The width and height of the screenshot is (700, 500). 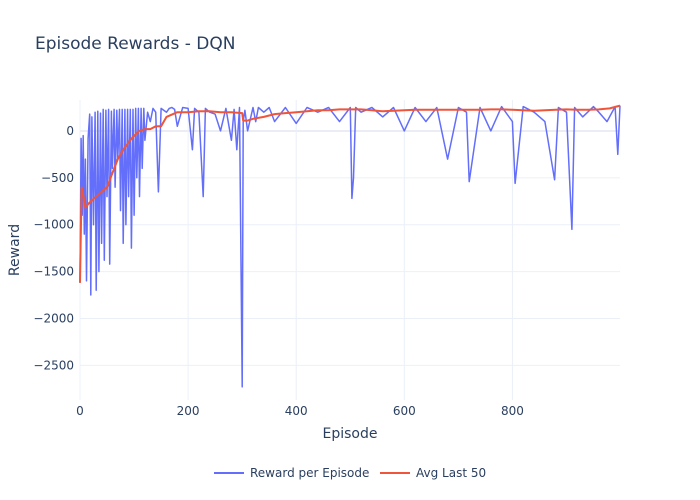 I want to click on x-tick-label: 600, so click(x=404, y=411).